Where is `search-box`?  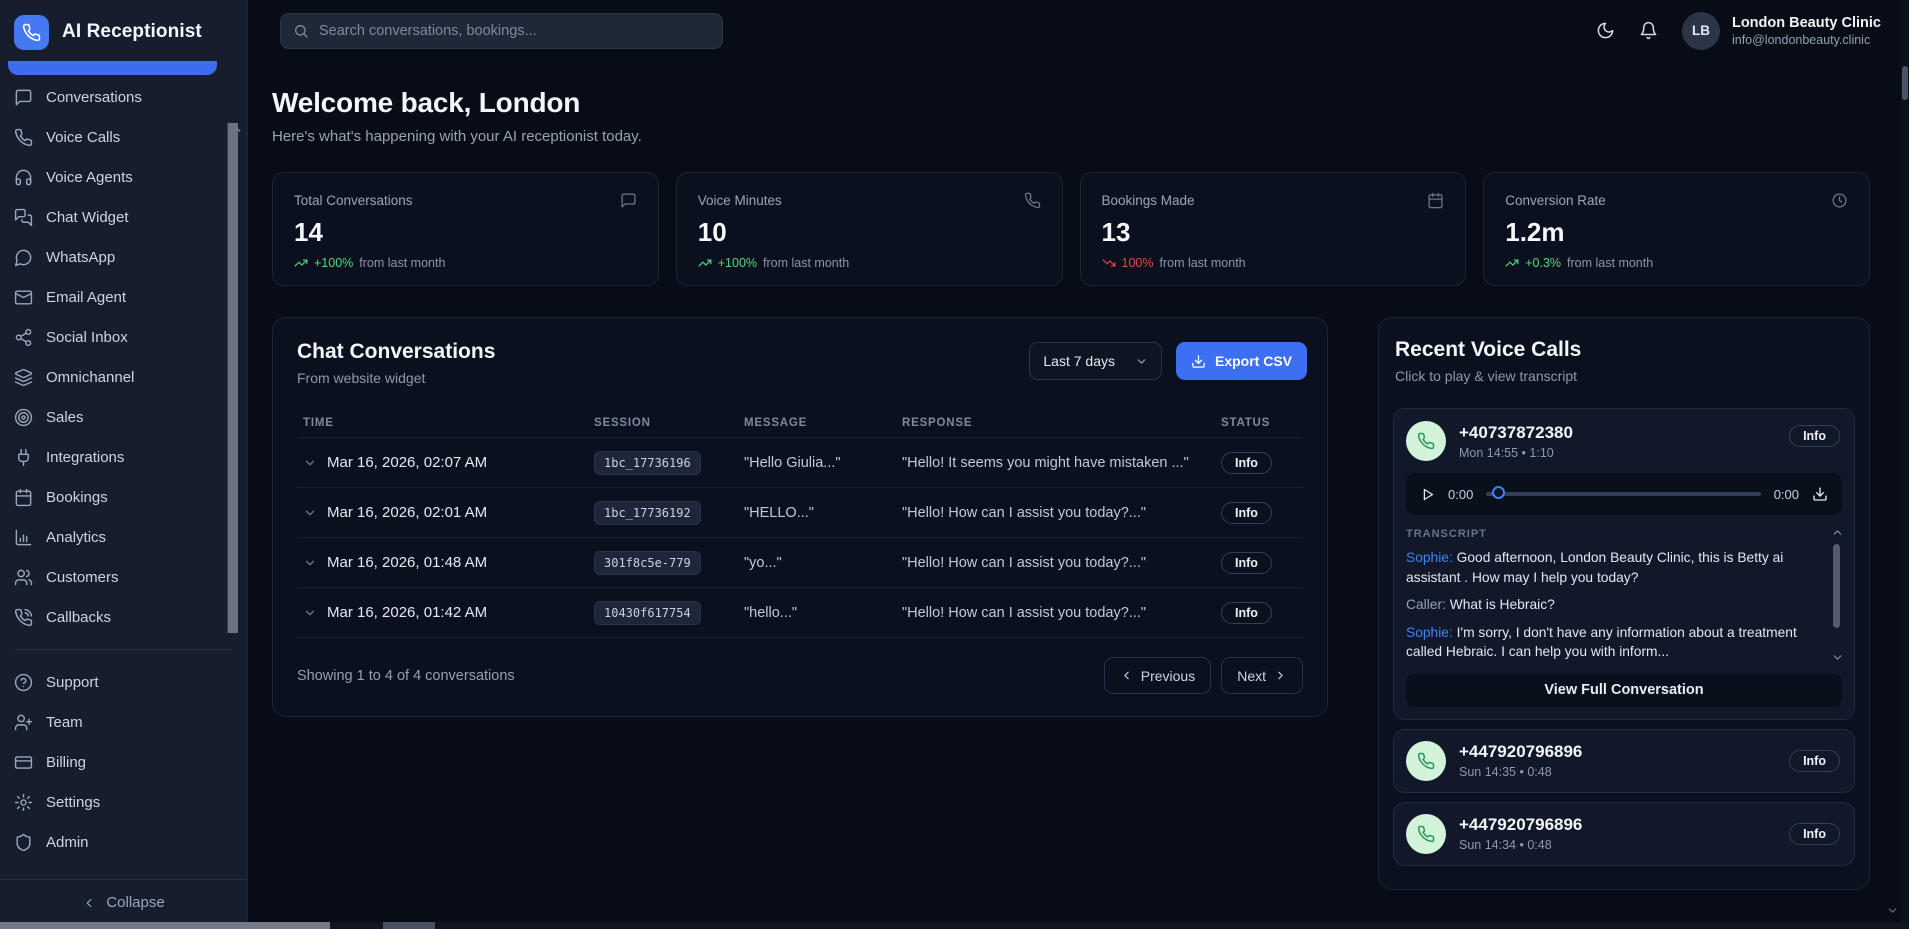
search-box is located at coordinates (501, 30).